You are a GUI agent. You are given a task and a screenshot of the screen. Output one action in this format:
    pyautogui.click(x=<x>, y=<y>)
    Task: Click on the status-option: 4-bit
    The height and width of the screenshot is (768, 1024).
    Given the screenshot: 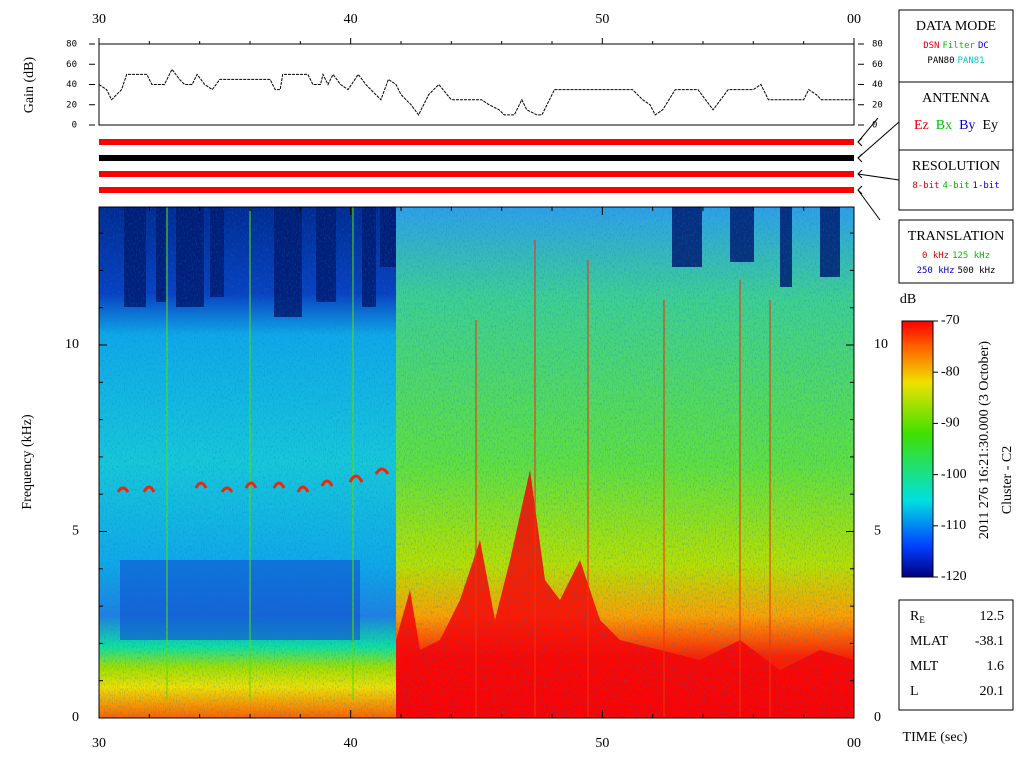 What is the action you would take?
    pyautogui.click(x=955, y=186)
    